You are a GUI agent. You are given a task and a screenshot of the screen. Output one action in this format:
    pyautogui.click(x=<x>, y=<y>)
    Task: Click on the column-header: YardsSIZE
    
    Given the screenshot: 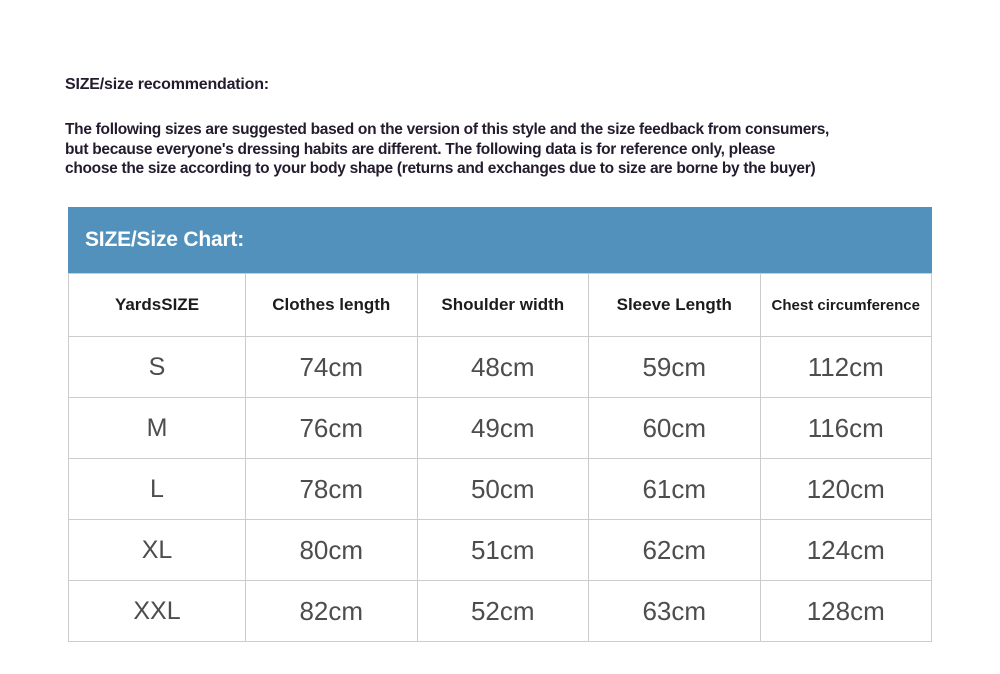 What is the action you would take?
    pyautogui.click(x=157, y=305)
    